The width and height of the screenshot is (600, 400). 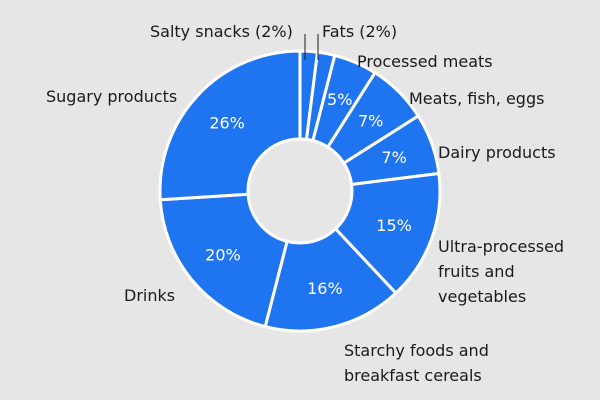 What do you see at coordinates (497, 152) in the screenshot?
I see `slice-category-label: Dairy products` at bounding box center [497, 152].